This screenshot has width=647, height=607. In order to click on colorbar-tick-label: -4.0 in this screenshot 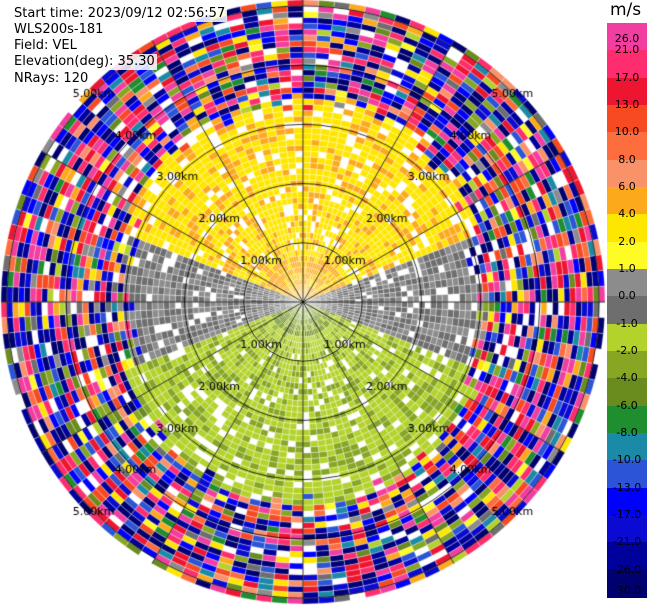, I will do `click(627, 378)`.